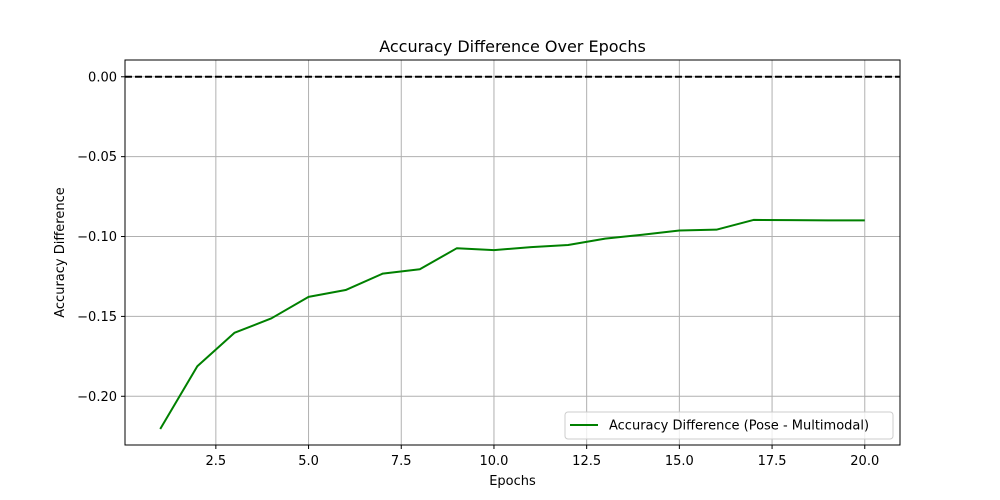 This screenshot has height=500, width=1000. I want to click on y-axis-ticks: 0.00 −0.05 −0.10 −0.15 −0.20, so click(101, 237).